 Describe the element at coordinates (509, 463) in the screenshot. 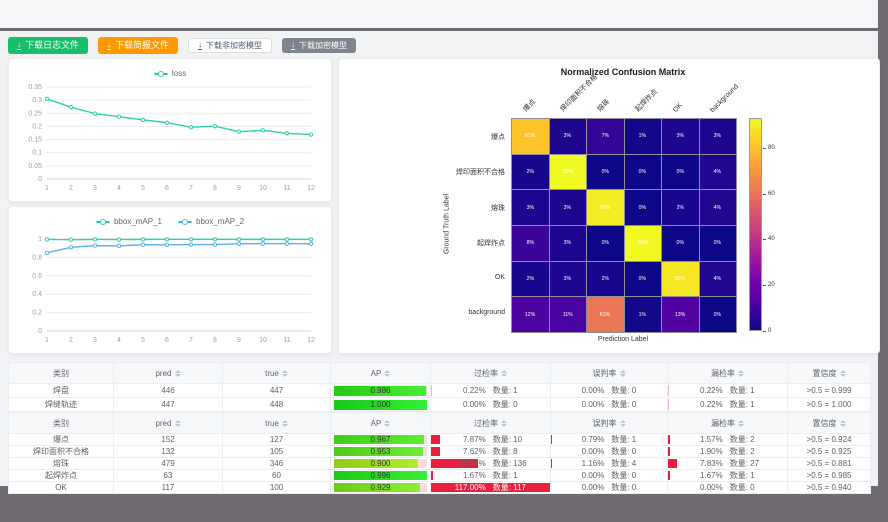

I see `rate-count: 数量: 136` at that location.